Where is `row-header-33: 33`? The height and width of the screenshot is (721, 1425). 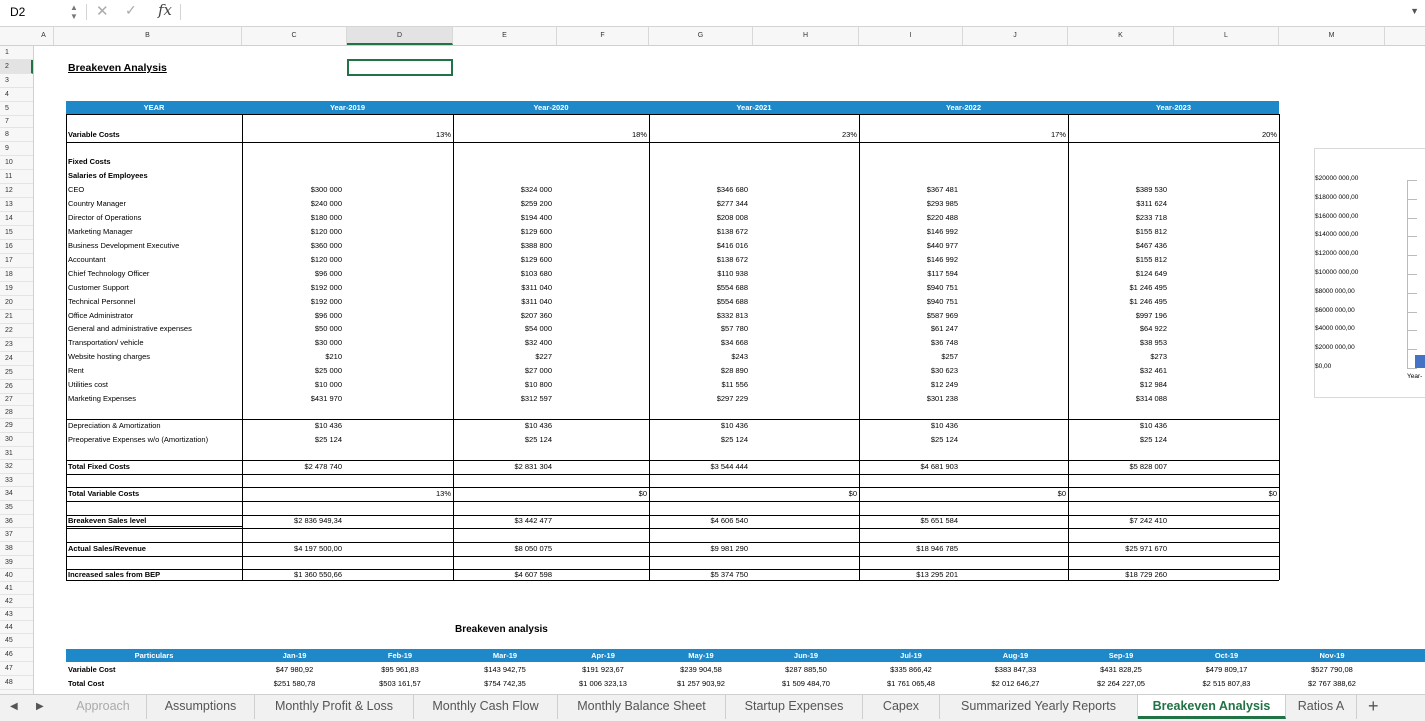 row-header-33: 33 is located at coordinates (16, 480).